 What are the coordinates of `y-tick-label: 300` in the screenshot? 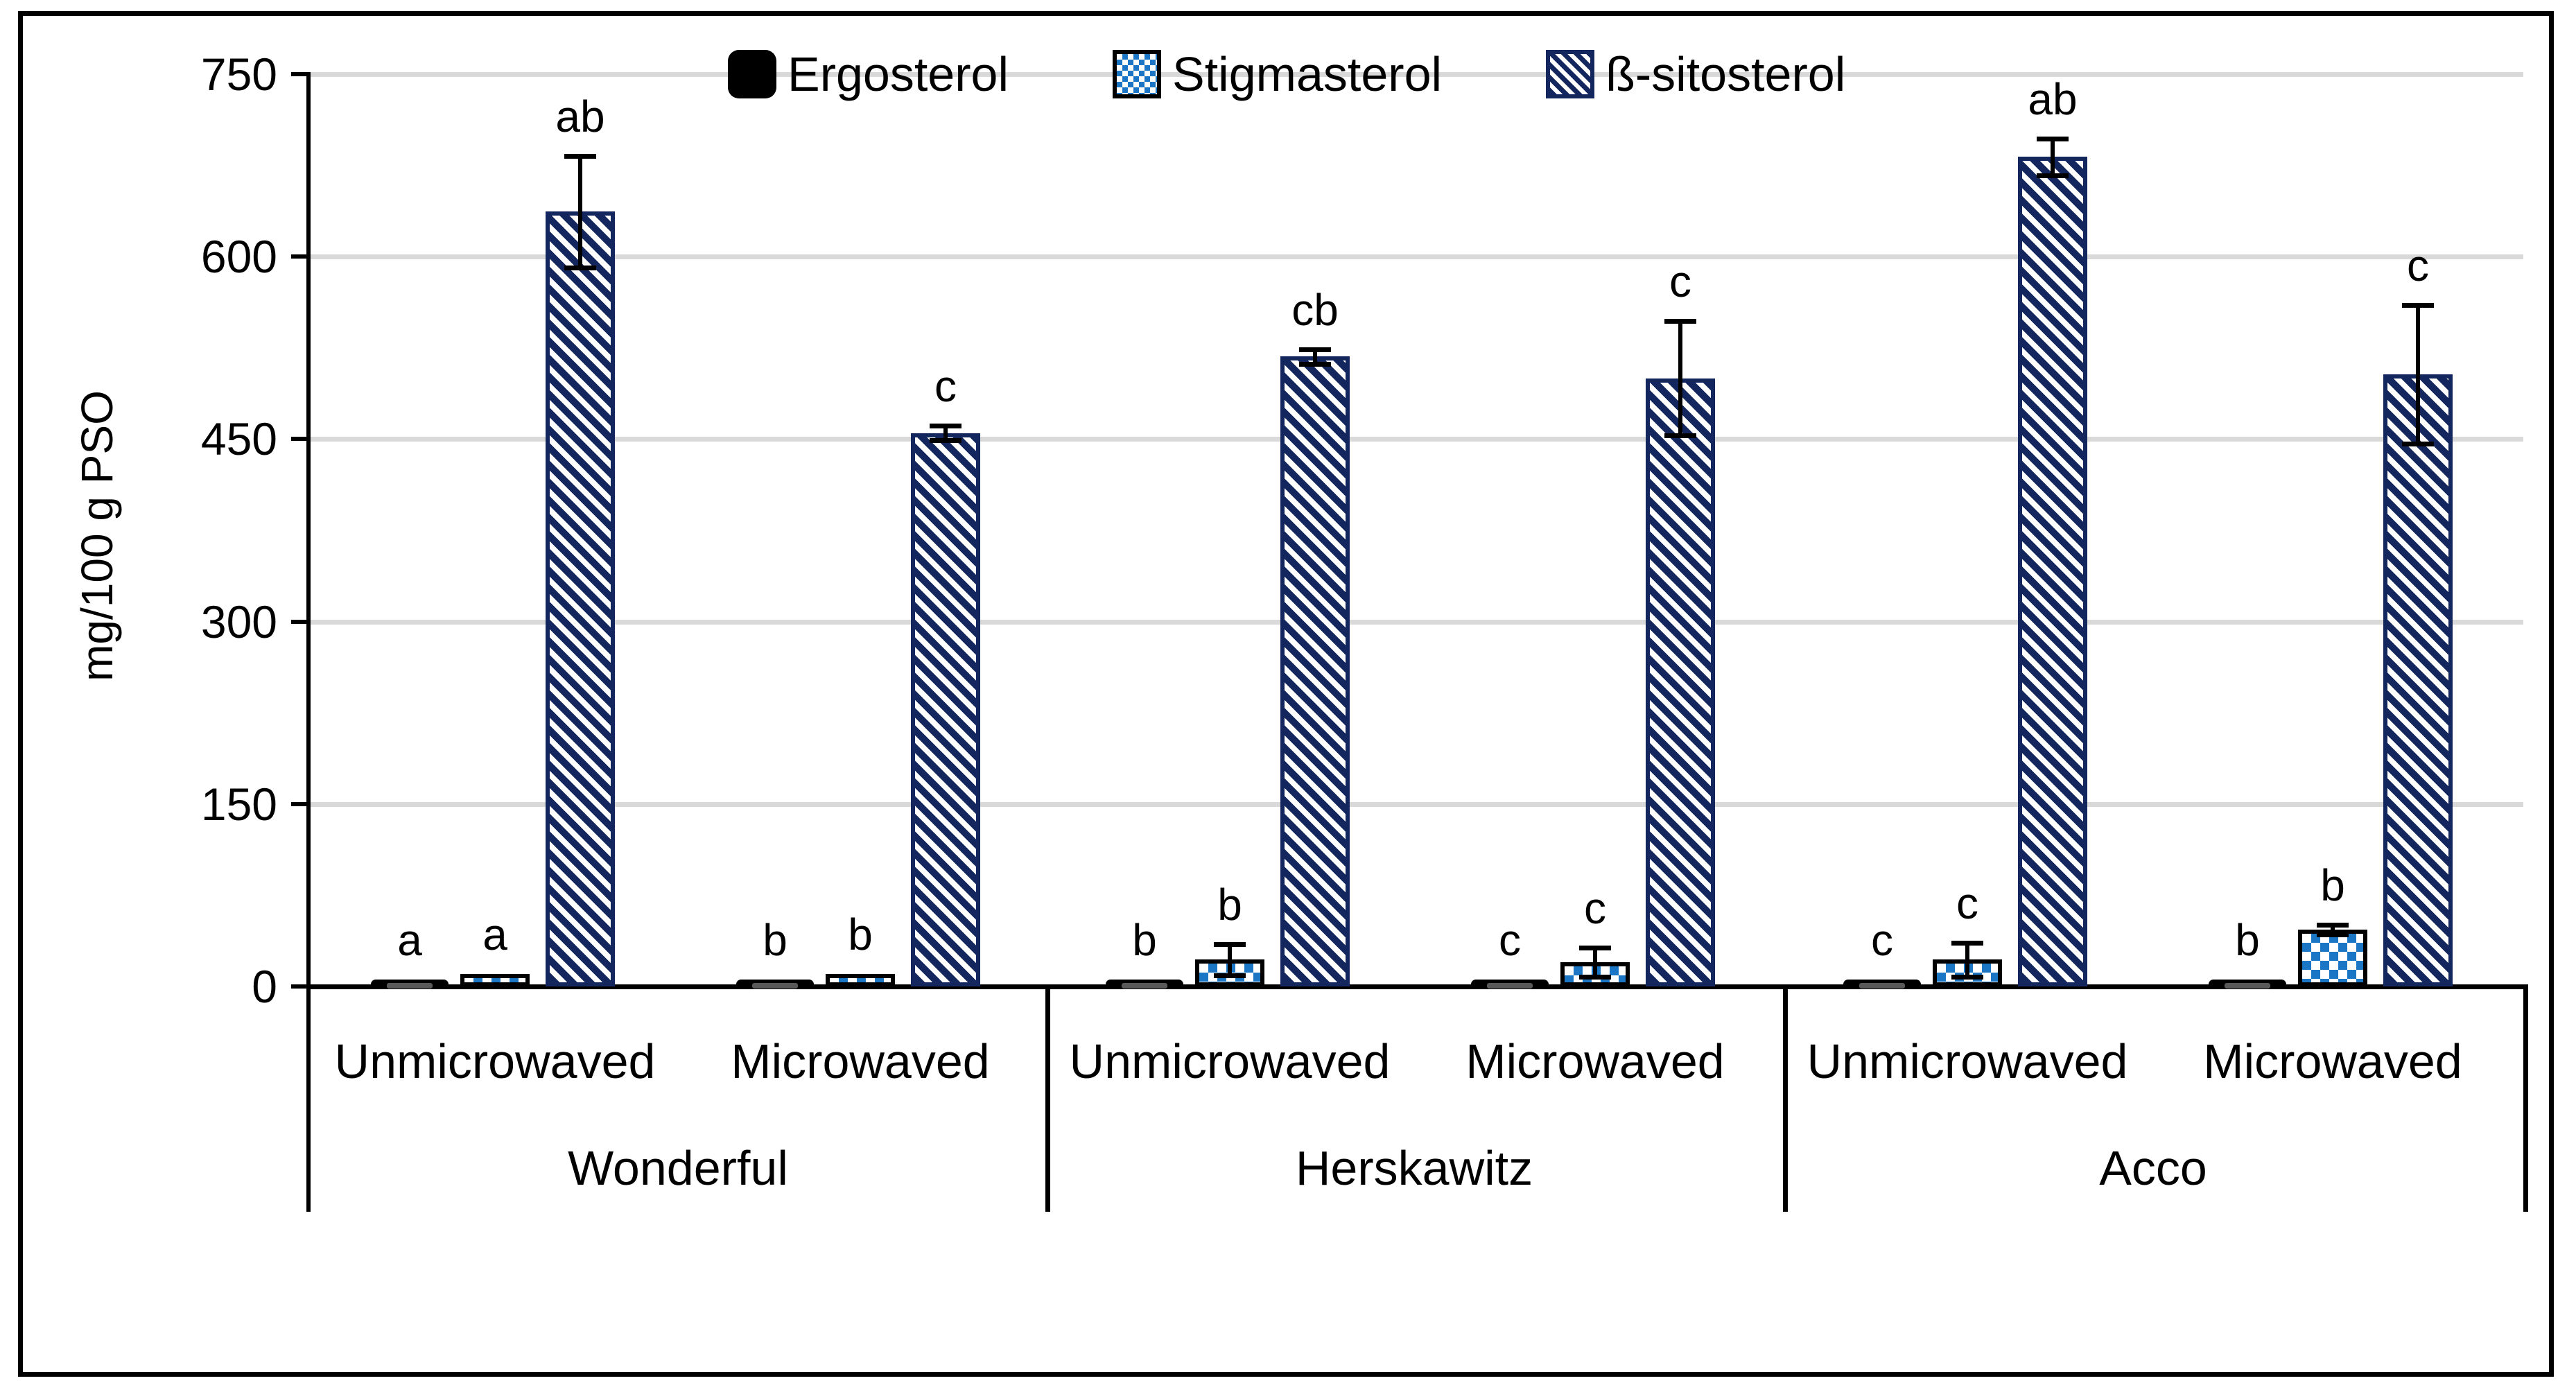 It's located at (238, 621).